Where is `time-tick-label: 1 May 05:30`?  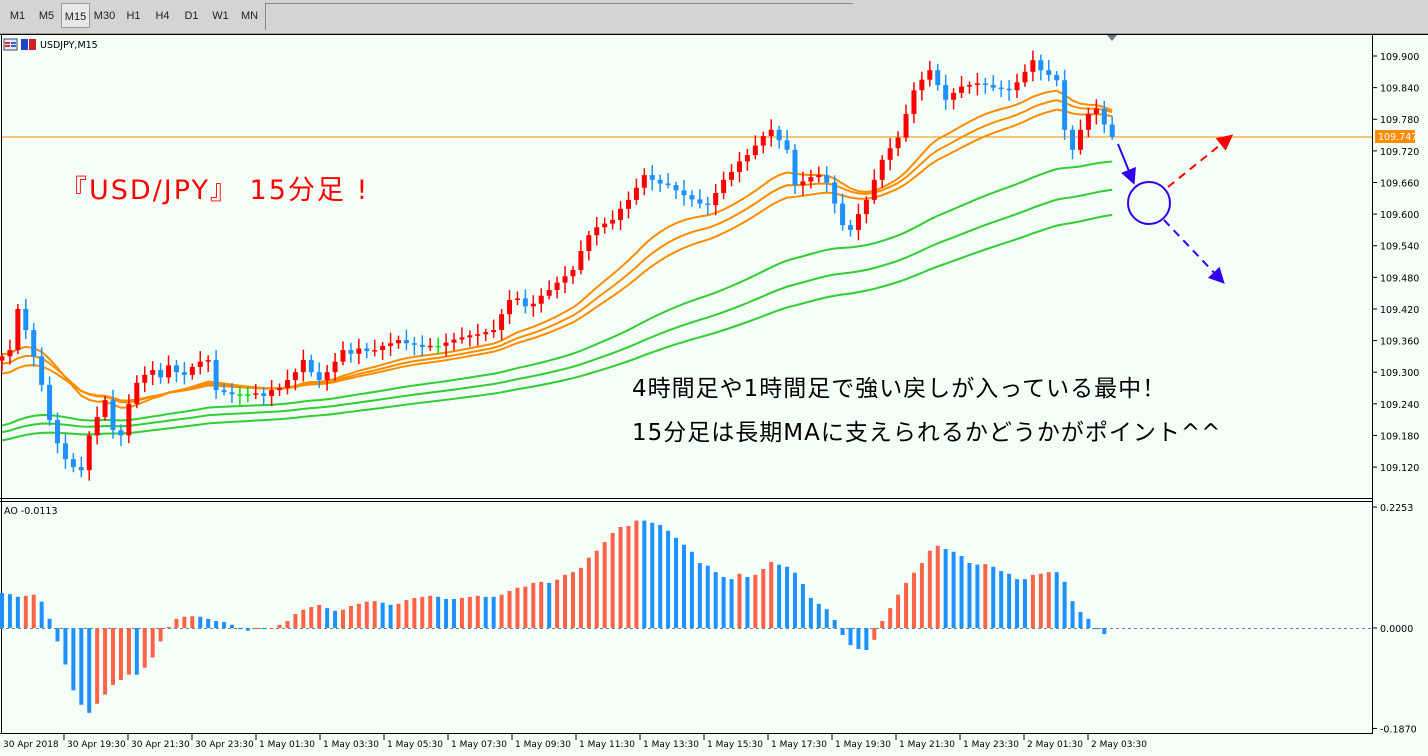 time-tick-label: 1 May 05:30 is located at coordinates (415, 745).